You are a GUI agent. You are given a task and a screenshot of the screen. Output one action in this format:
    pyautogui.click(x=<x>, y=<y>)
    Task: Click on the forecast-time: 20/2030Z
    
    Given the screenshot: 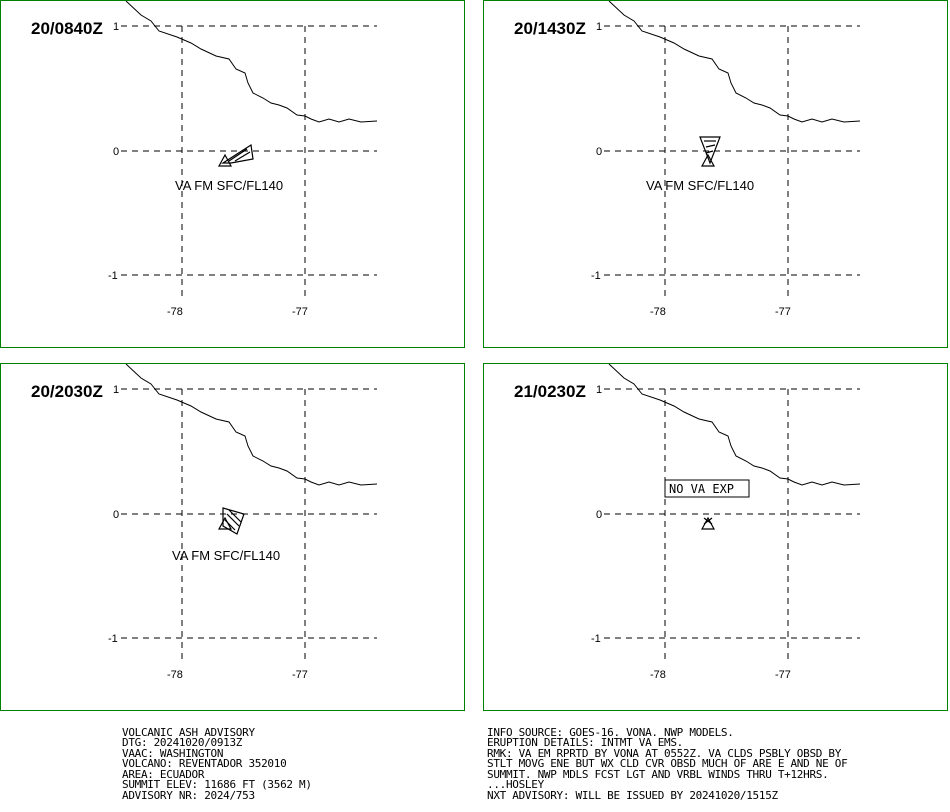 What is the action you would take?
    pyautogui.click(x=67, y=391)
    